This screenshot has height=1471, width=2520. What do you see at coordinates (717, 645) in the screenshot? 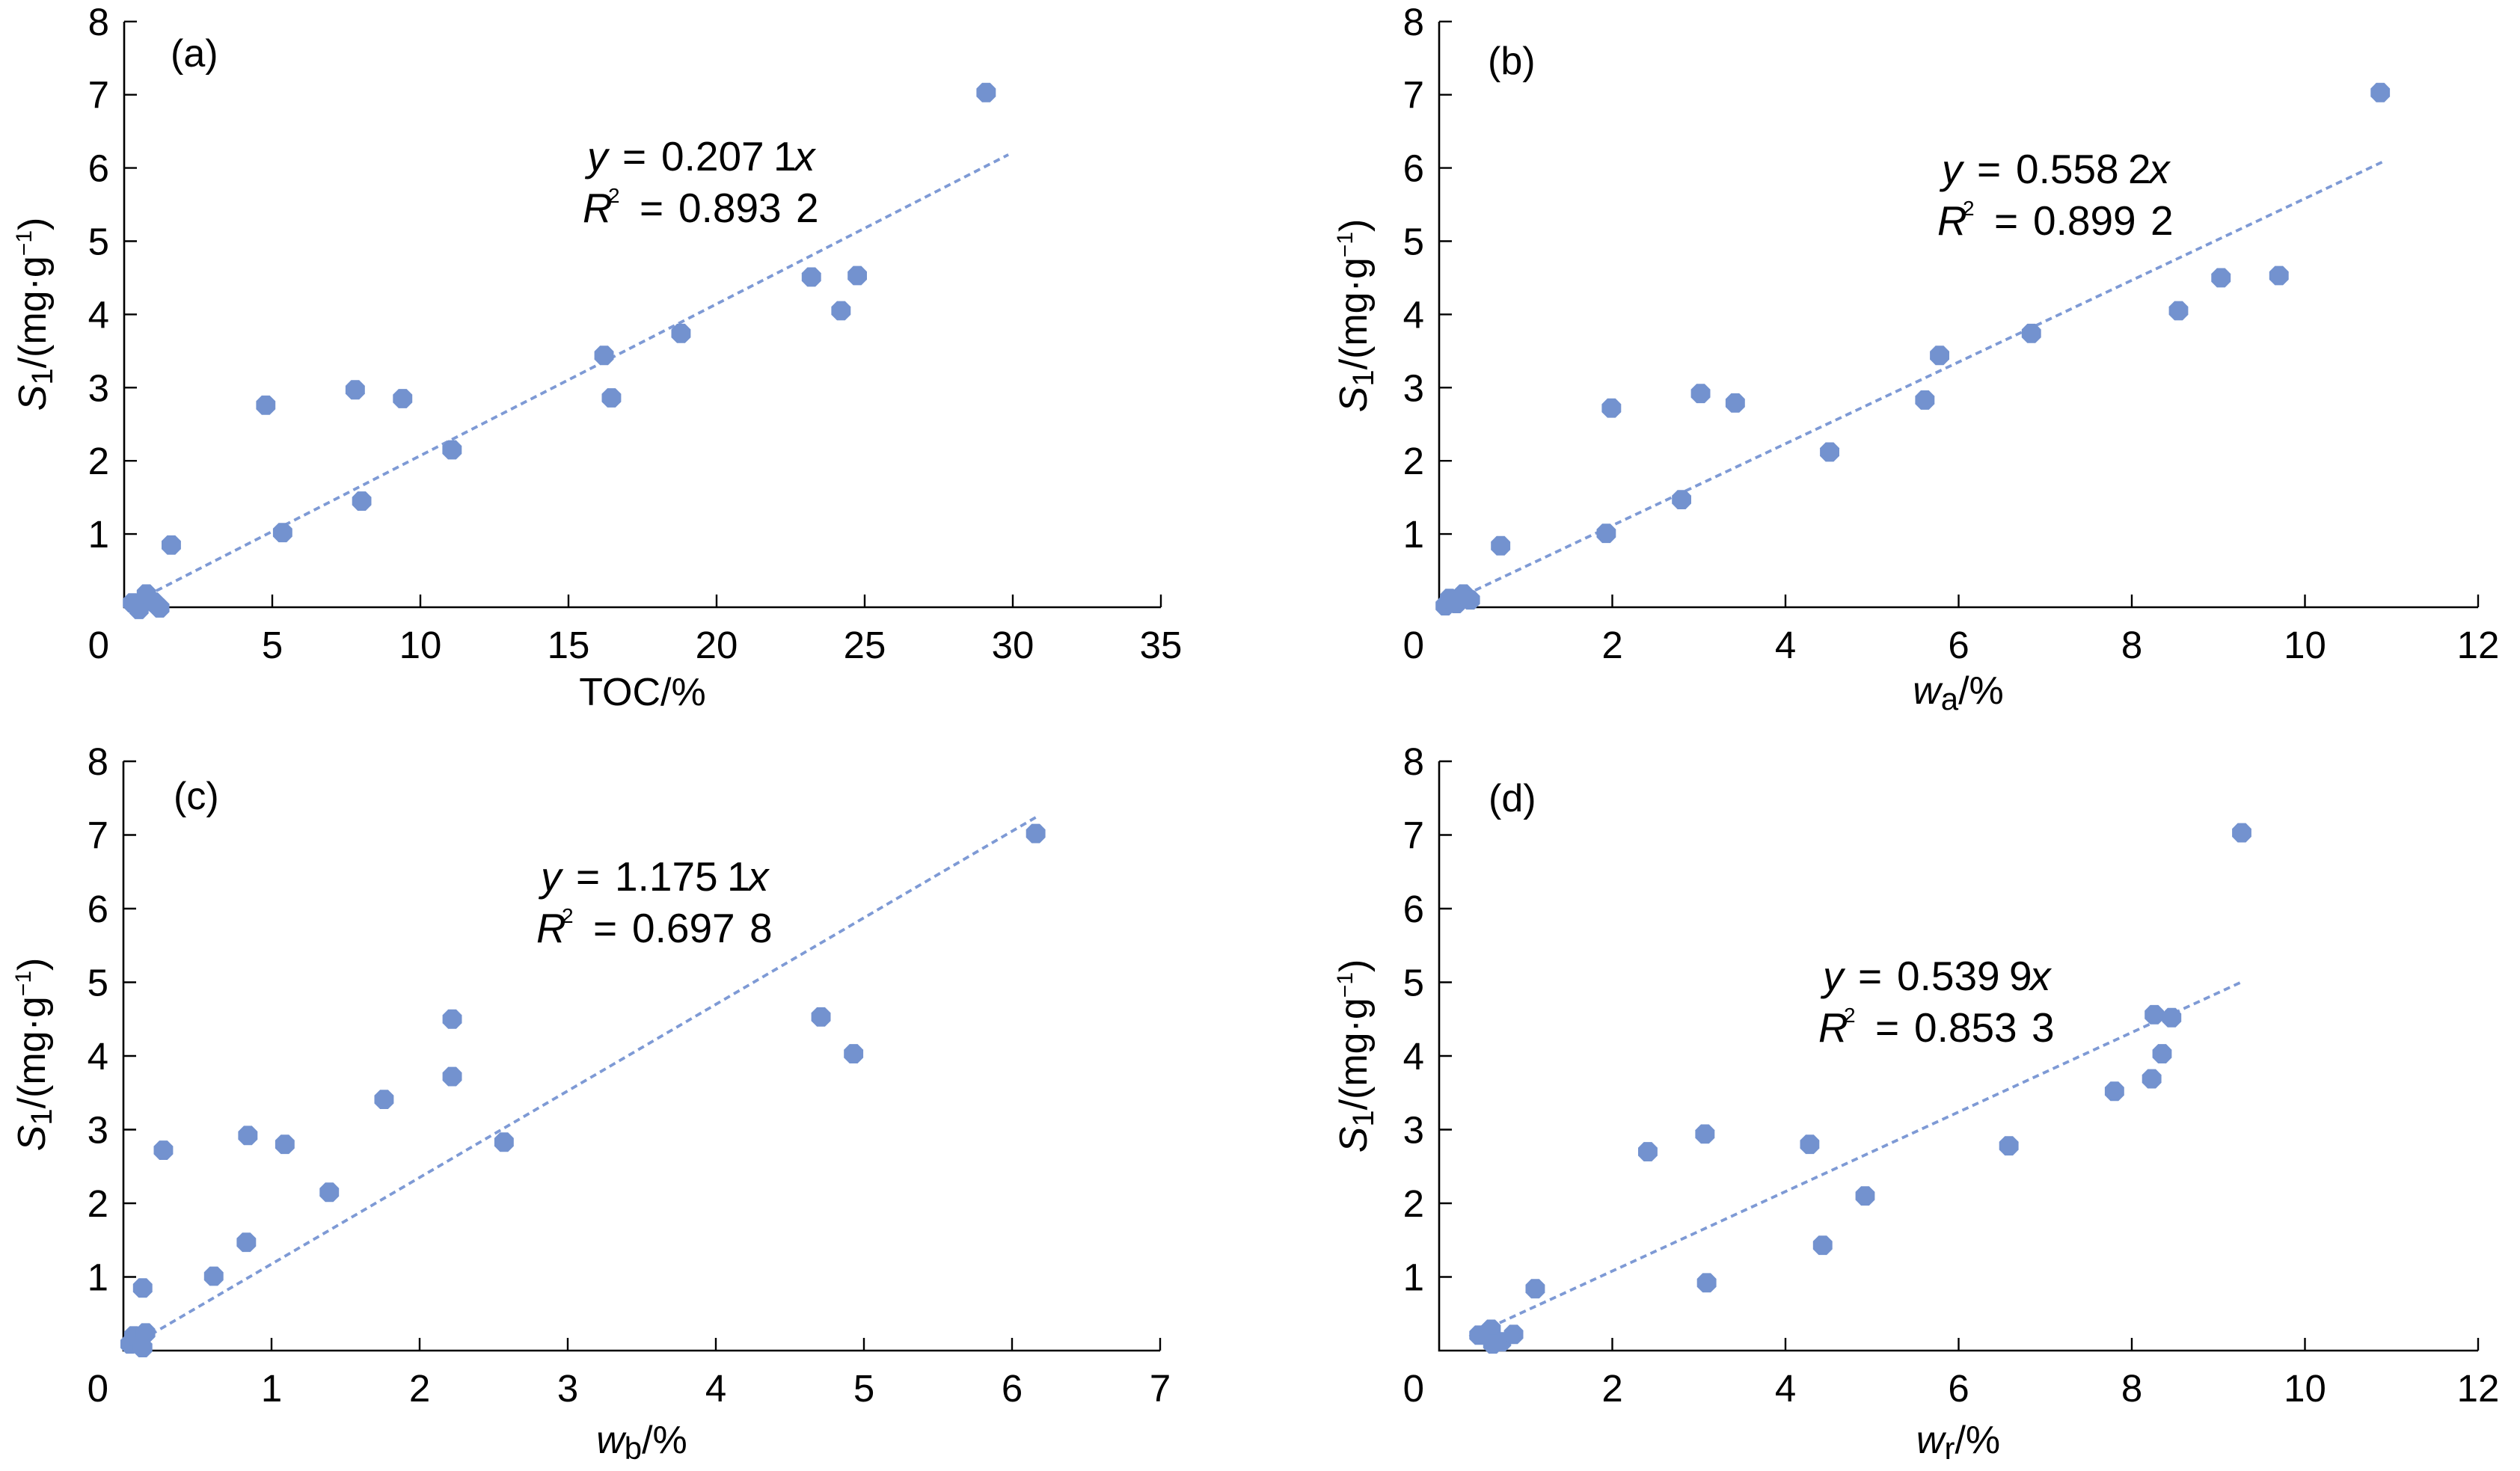
I see `svg-text: 20` at bounding box center [717, 645].